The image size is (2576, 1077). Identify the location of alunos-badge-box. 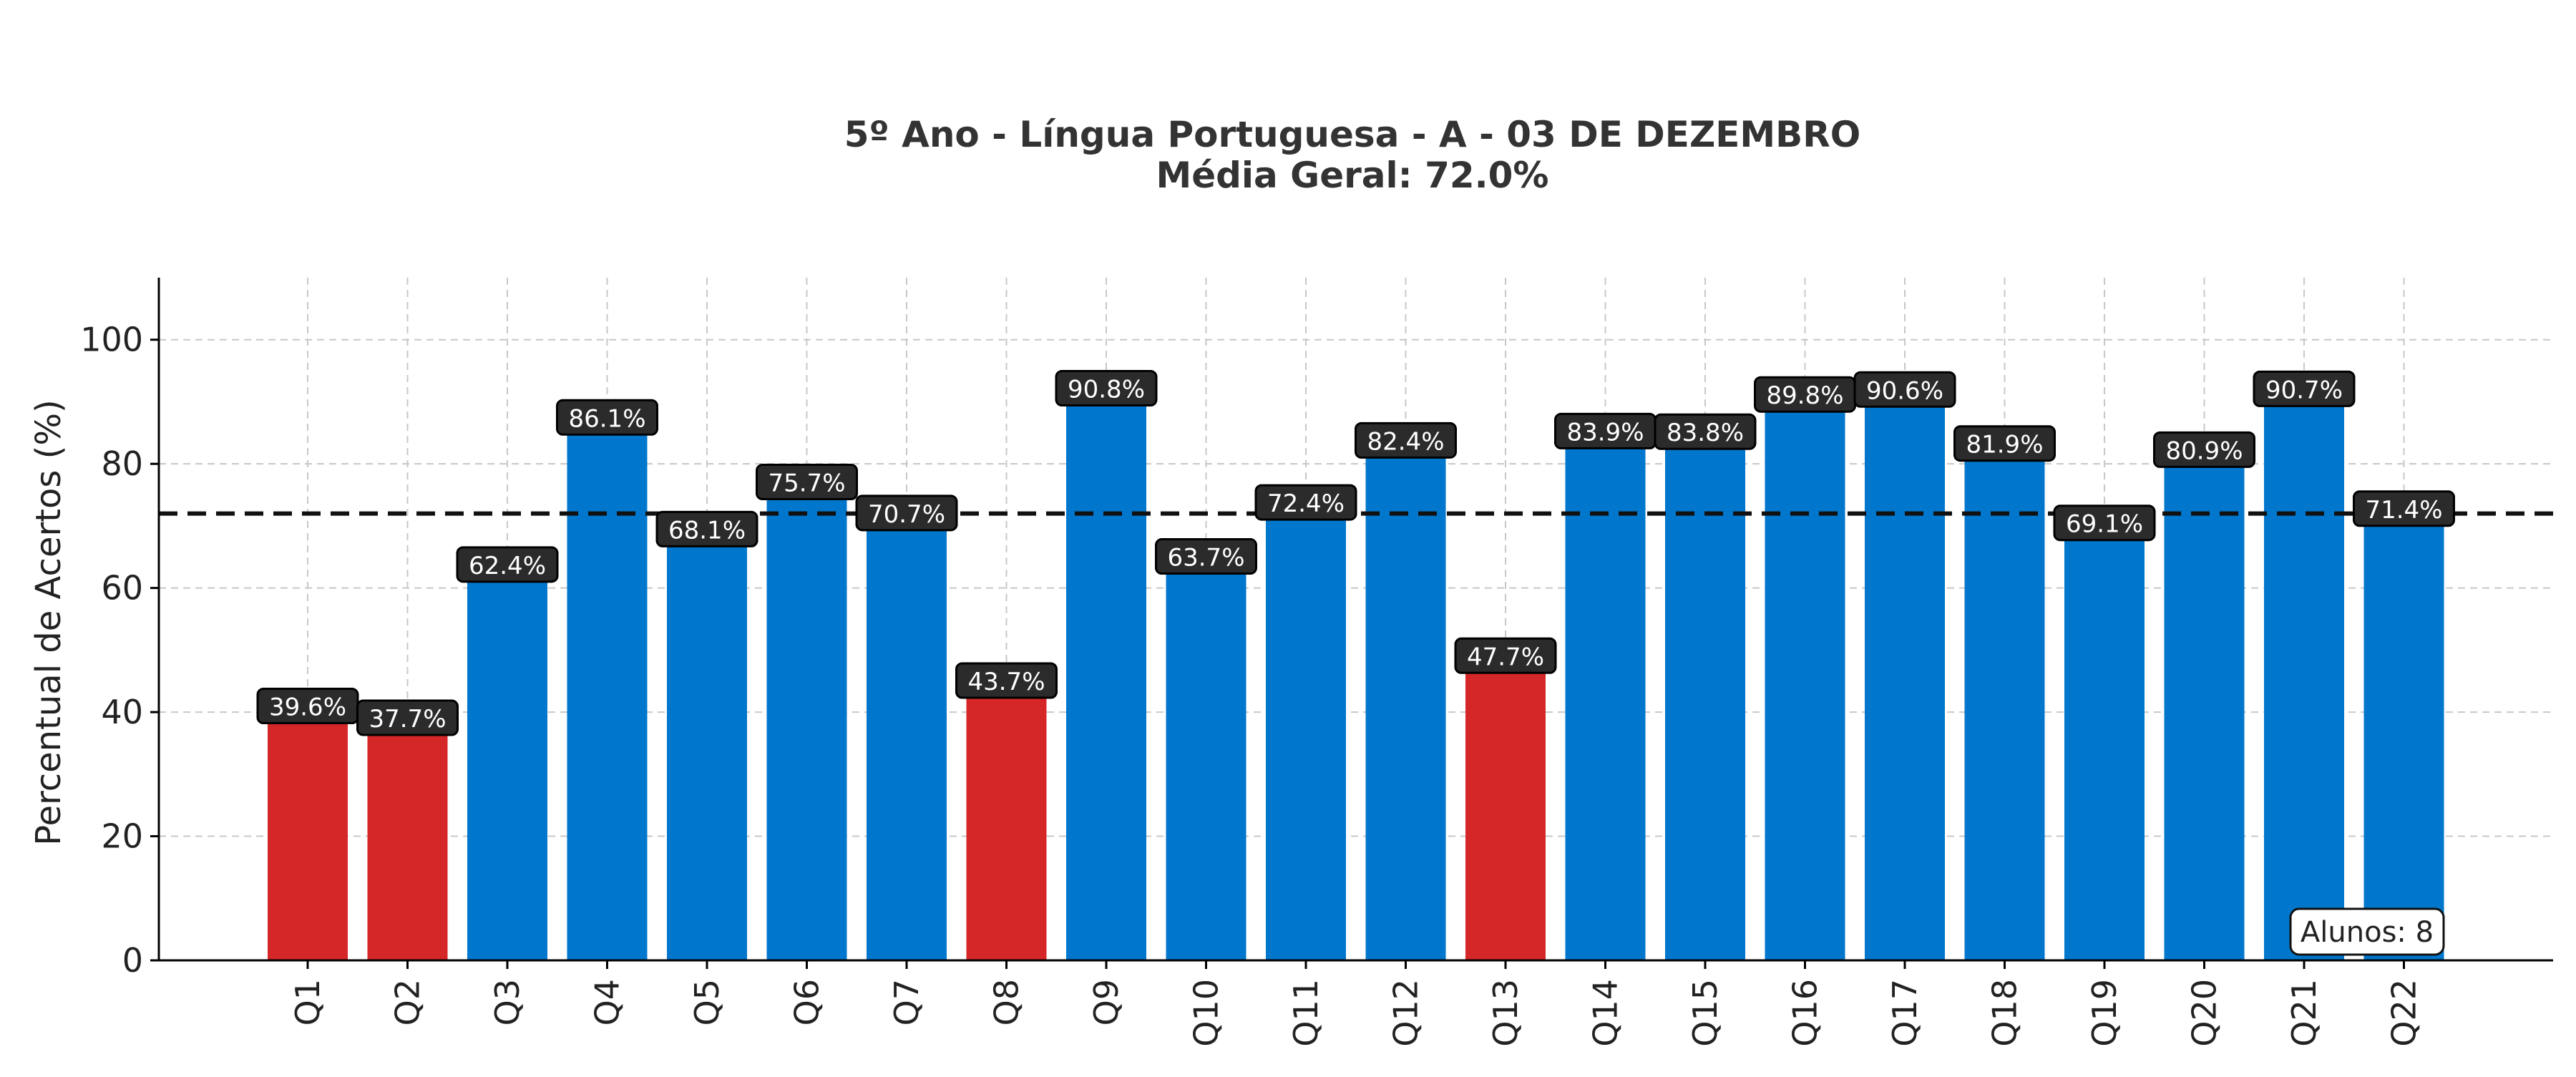
(2367, 932).